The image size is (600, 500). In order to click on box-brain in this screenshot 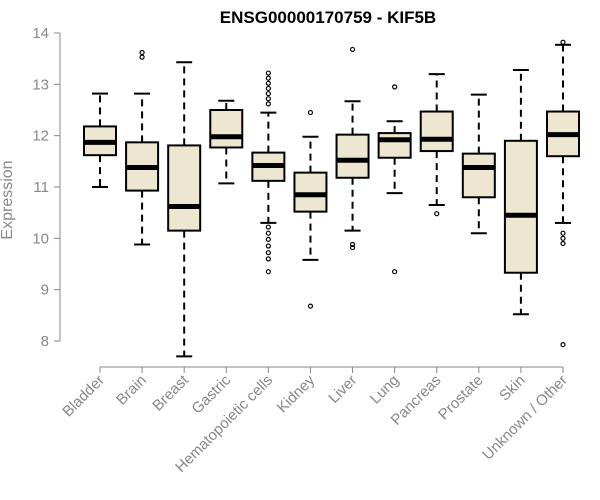, I will do `click(142, 147)`.